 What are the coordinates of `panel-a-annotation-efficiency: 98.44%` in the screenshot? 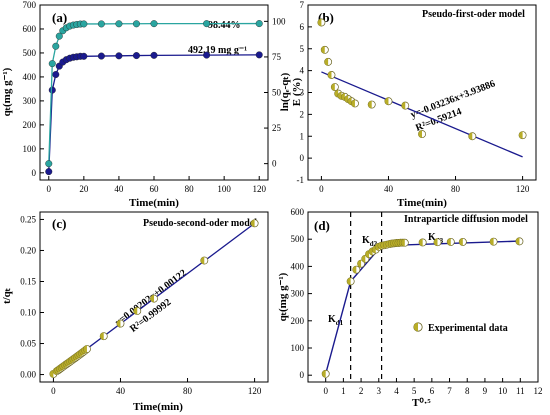 It's located at (224, 25).